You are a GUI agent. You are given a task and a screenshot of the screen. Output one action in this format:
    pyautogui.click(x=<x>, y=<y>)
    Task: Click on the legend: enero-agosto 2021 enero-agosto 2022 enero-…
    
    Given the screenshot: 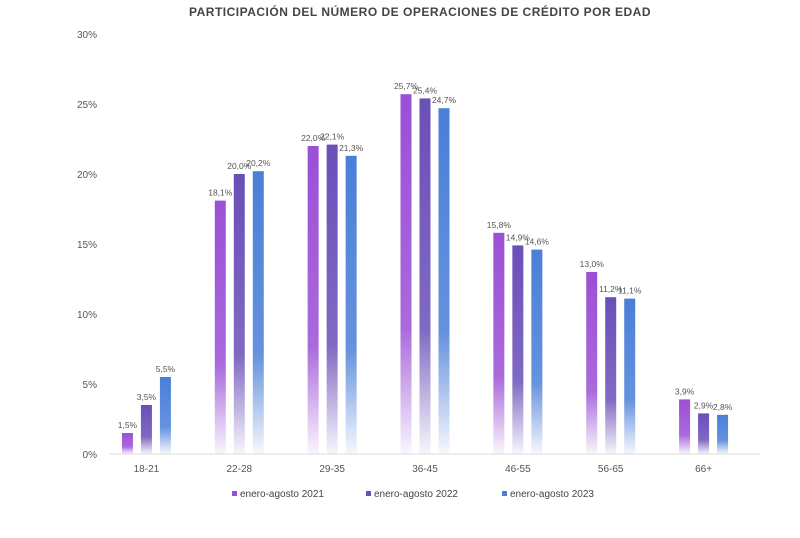 What is the action you would take?
    pyautogui.click(x=413, y=494)
    